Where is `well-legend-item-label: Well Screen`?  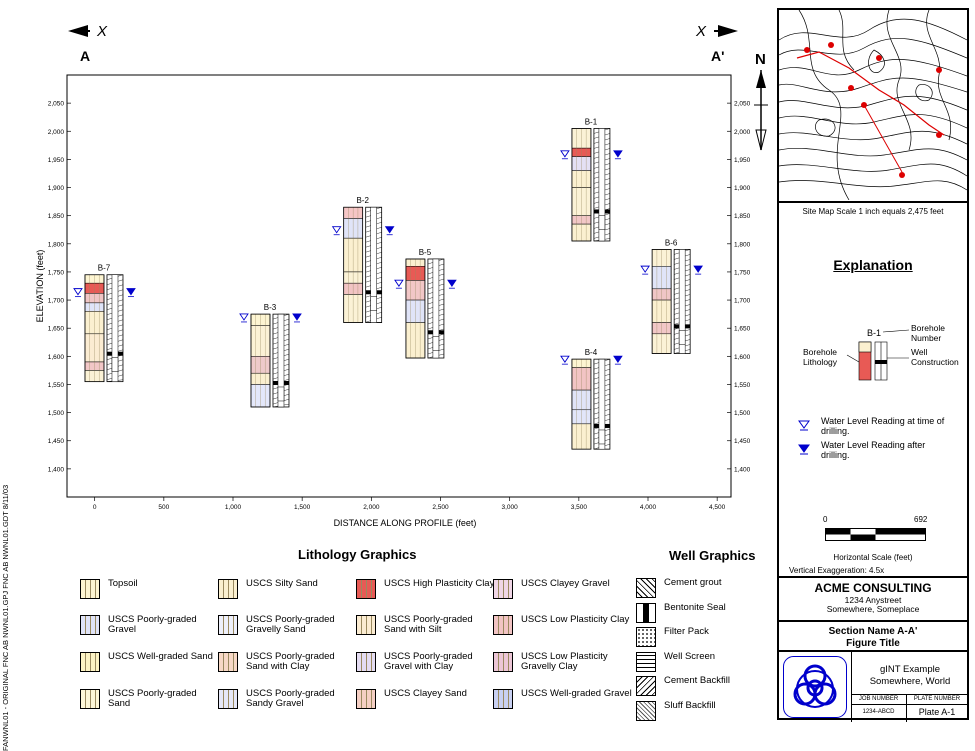 well-legend-item-label: Well Screen is located at coordinates (720, 657).